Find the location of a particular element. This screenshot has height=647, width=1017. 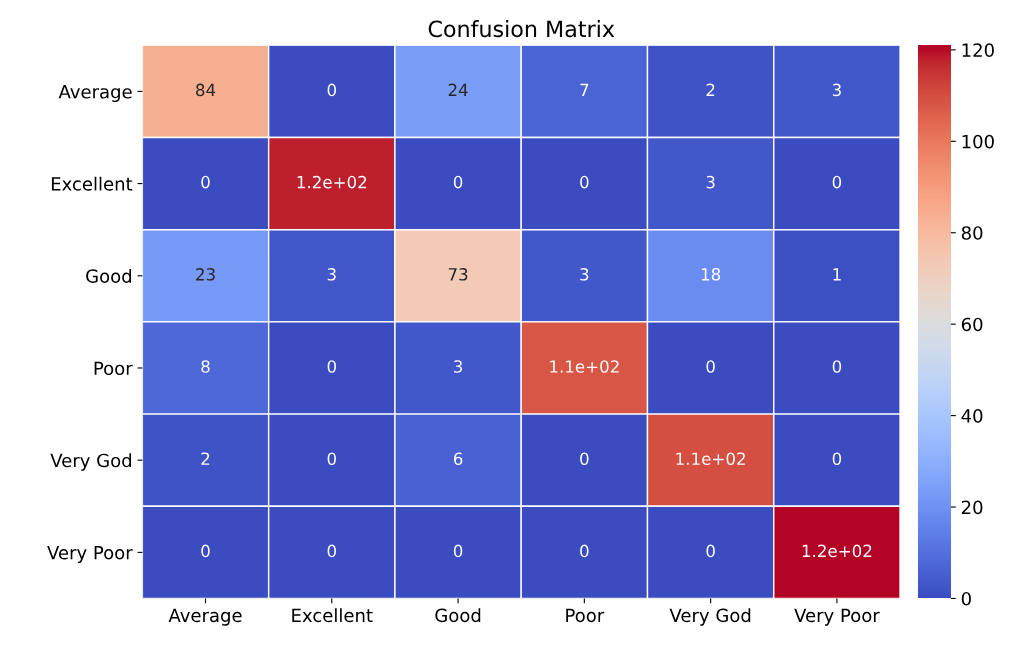

x-tick-label: Very Poor is located at coordinates (837, 617).